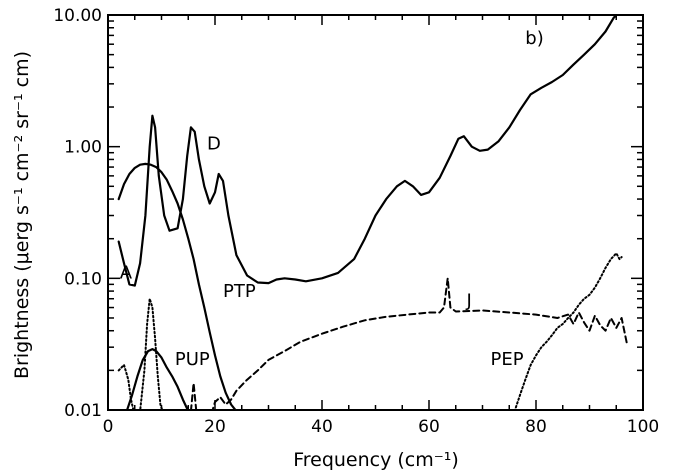  Describe the element at coordinates (126, 272) in the screenshot. I see `annotation-a: A` at that location.